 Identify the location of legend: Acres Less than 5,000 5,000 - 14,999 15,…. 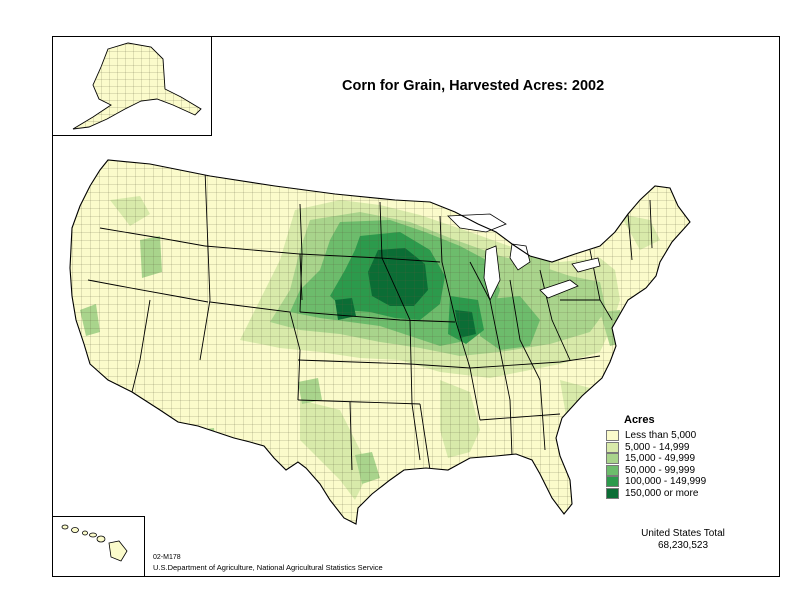
(656, 456).